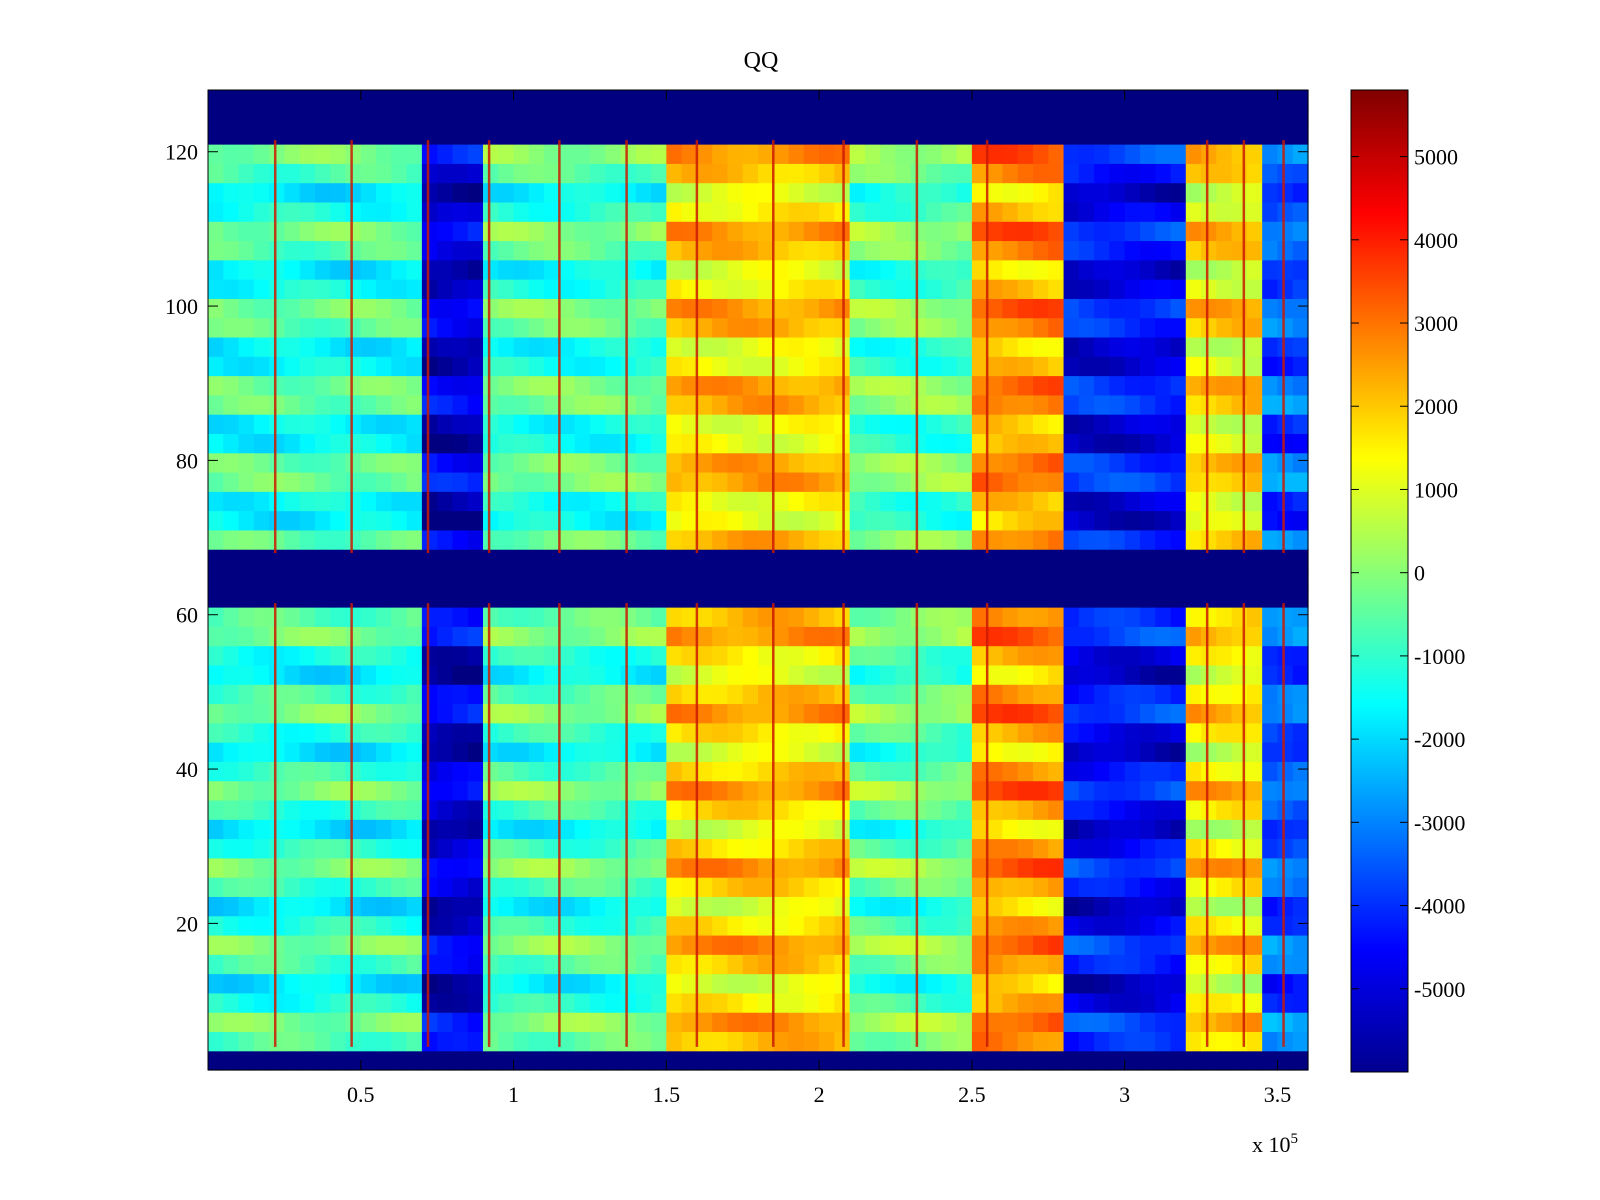 The width and height of the screenshot is (1600, 1200). What do you see at coordinates (361, 1094) in the screenshot?
I see `x-tick-label: 0.5` at bounding box center [361, 1094].